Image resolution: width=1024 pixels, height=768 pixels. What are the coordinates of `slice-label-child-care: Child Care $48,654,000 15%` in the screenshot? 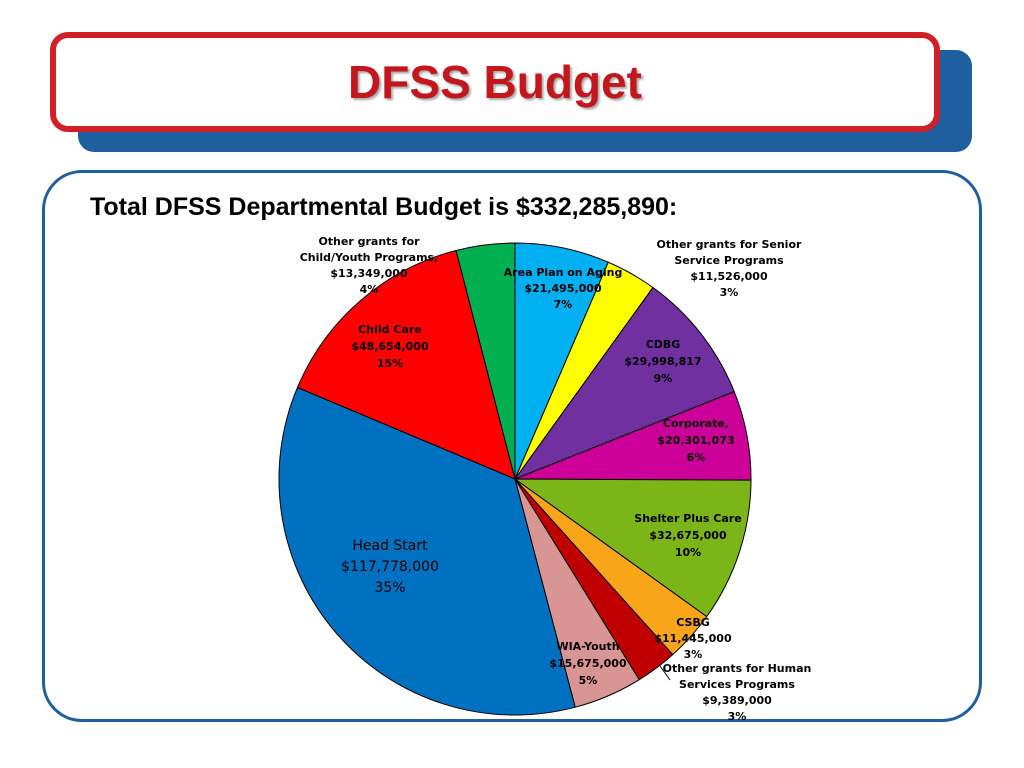 It's located at (390, 346).